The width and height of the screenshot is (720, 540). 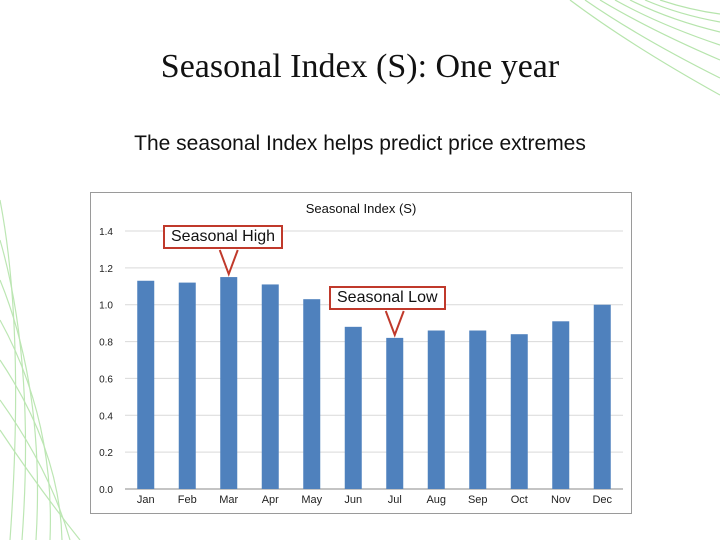 I want to click on y-tick-label: 1.4, so click(x=106, y=232).